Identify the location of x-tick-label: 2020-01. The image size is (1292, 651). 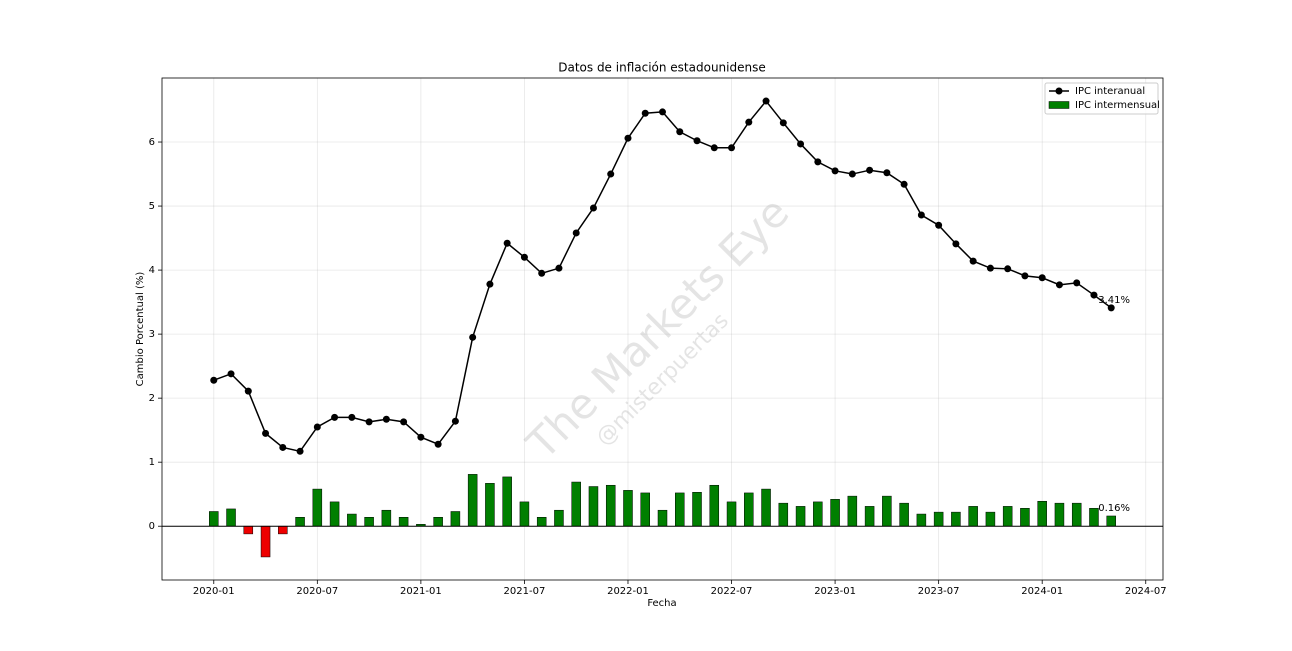
(214, 591).